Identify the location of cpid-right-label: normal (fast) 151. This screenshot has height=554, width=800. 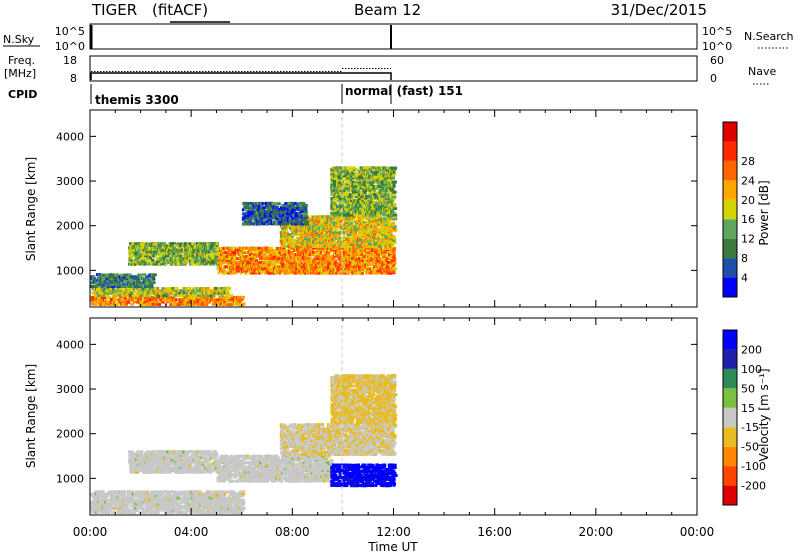
(404, 91).